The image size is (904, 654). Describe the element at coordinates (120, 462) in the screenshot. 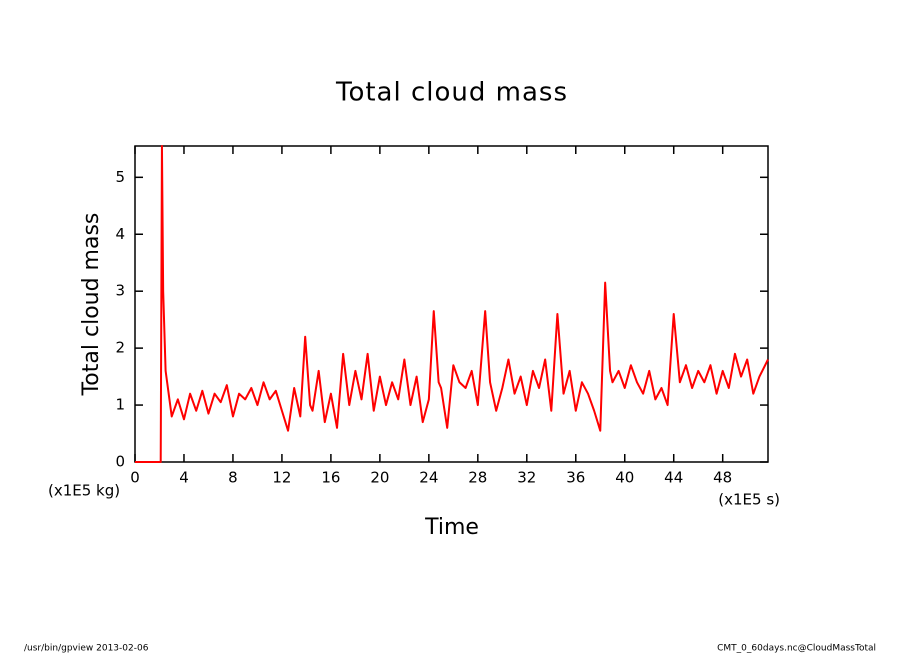

I see `y-tick-label: 0` at that location.